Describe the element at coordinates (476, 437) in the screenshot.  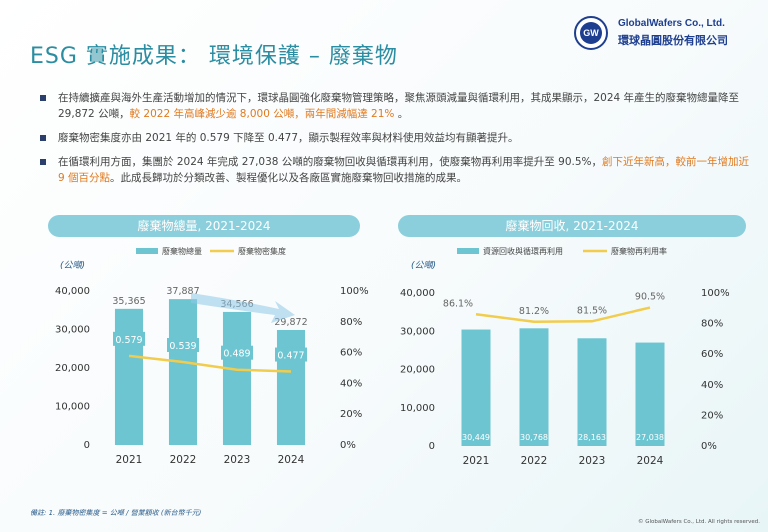
I see `bar-value-label: 30,449` at that location.